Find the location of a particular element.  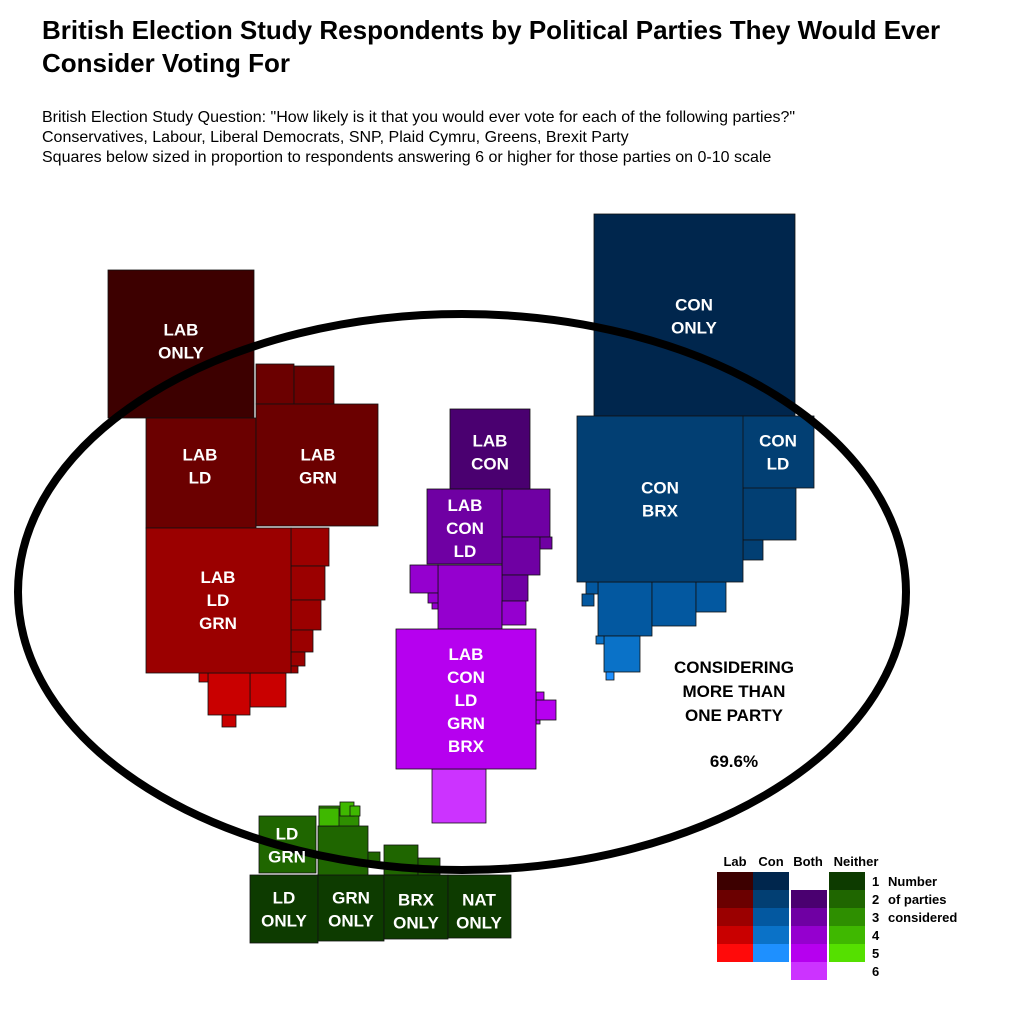

square-lab-con is located at coordinates (490, 449).